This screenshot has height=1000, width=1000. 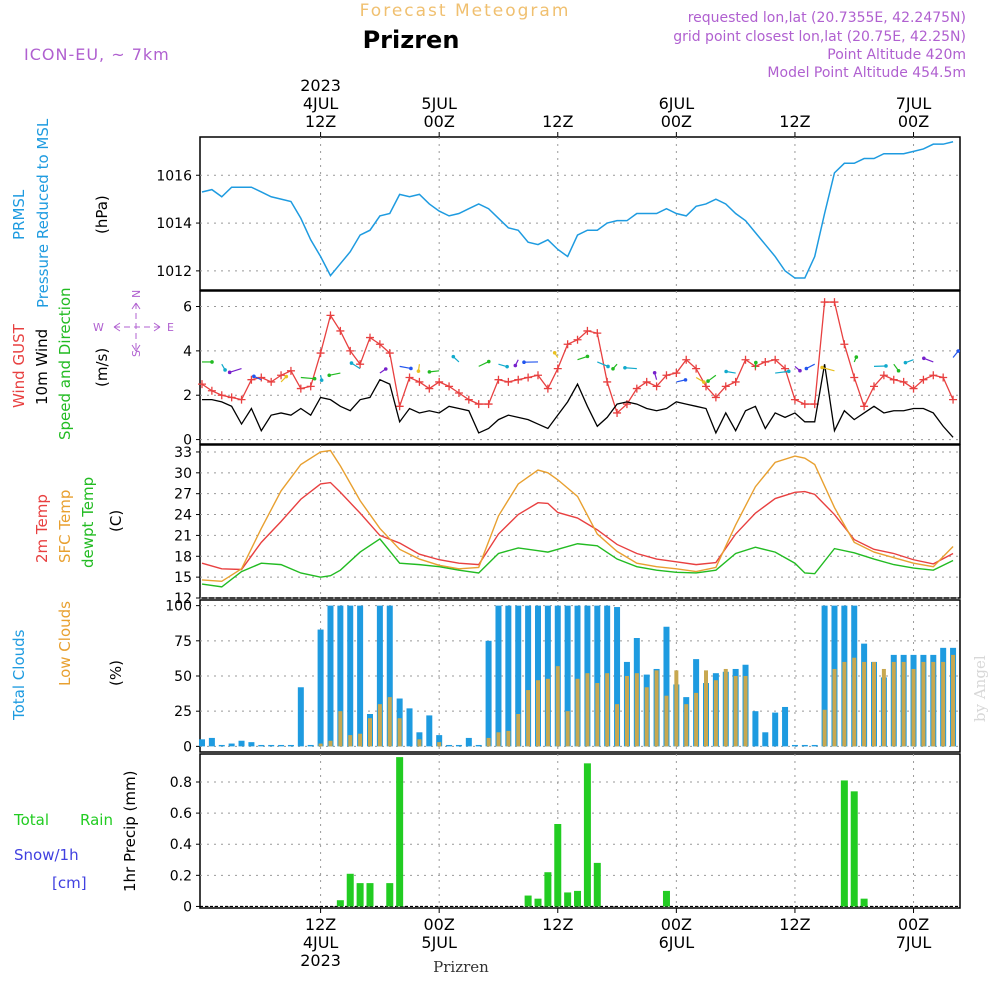 What do you see at coordinates (183, 642) in the screenshot?
I see `y-tick-label: 75` at bounding box center [183, 642].